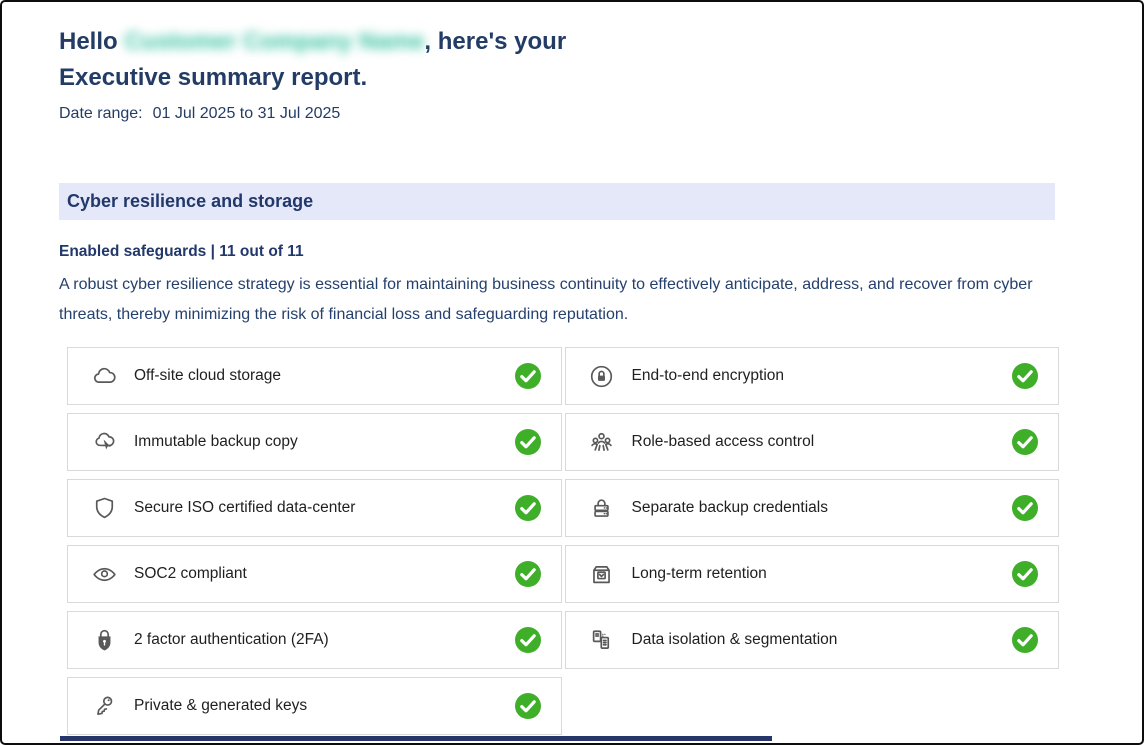  What do you see at coordinates (602, 574) in the screenshot?
I see `archive-box-icon` at bounding box center [602, 574].